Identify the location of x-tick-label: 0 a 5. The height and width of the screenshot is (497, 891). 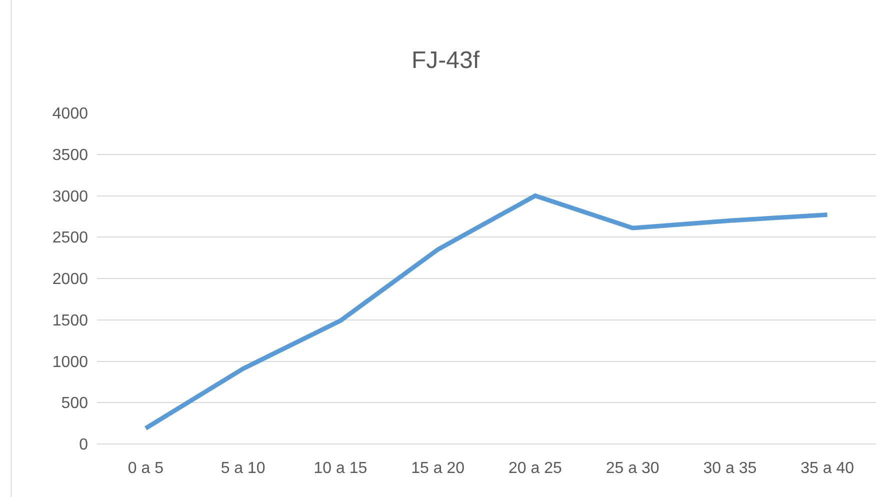
(146, 468).